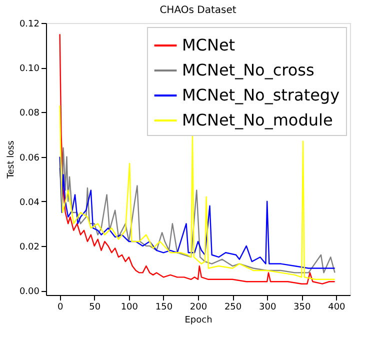  Describe the element at coordinates (209, 45) in the screenshot. I see `legend-label: MCNet` at that location.